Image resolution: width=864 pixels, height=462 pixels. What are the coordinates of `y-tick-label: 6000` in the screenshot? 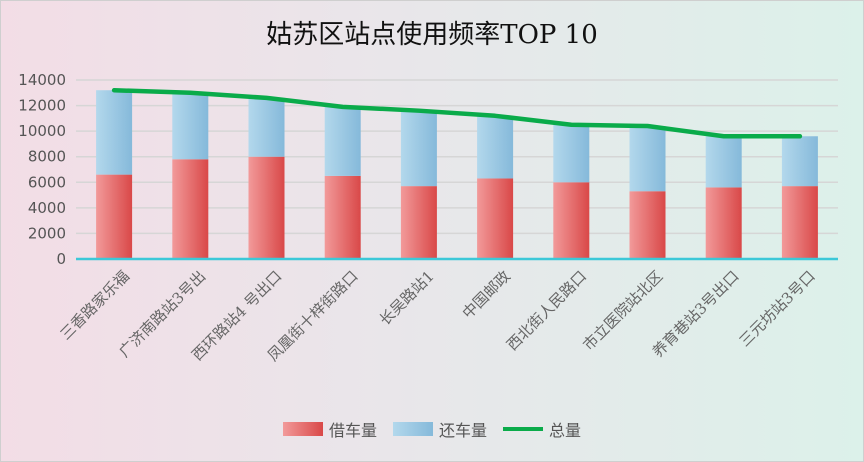 It's located at (47, 182).